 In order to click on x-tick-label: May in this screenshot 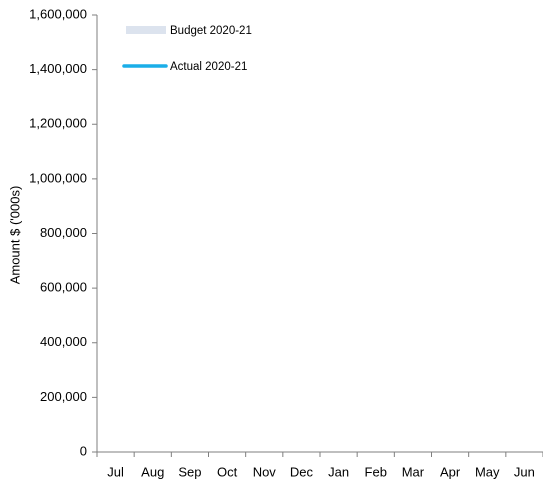, I will do `click(487, 471)`.